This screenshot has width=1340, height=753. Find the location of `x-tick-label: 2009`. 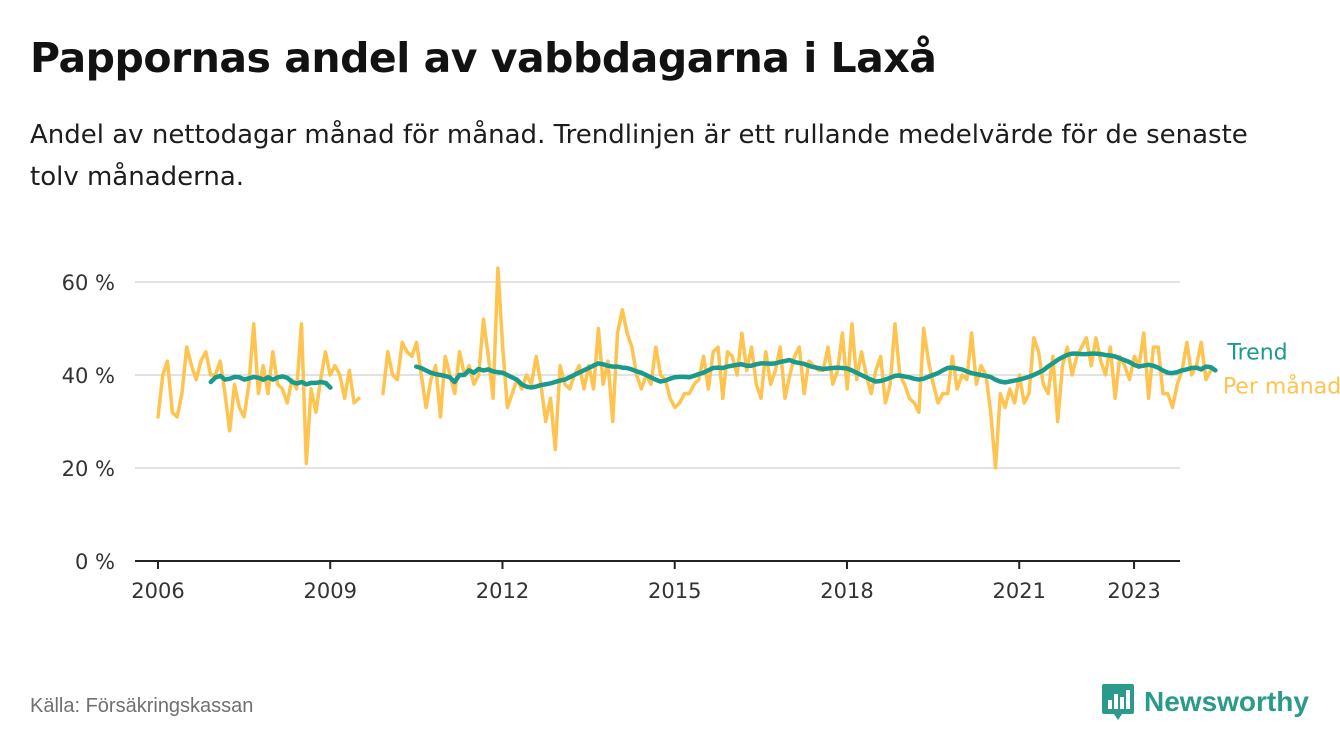

x-tick-label: 2009 is located at coordinates (329, 591).